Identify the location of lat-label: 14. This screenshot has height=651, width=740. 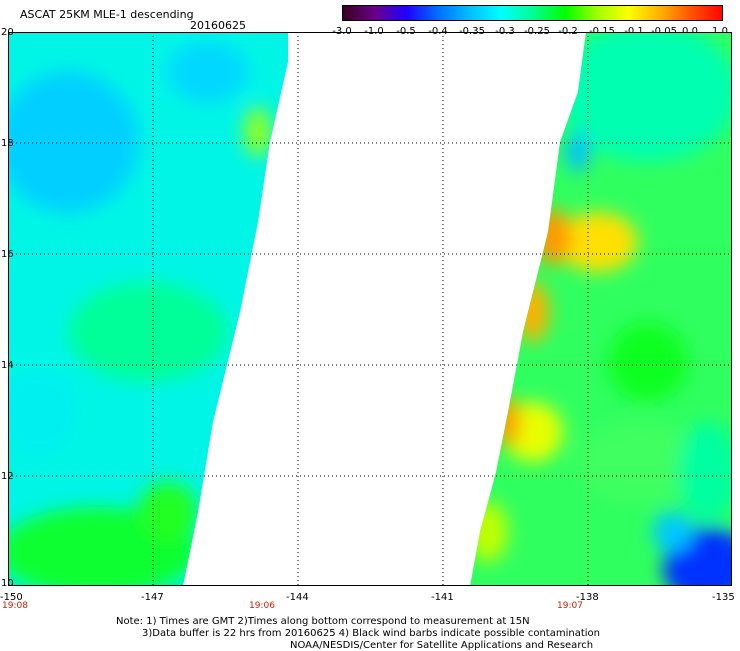
(7, 365).